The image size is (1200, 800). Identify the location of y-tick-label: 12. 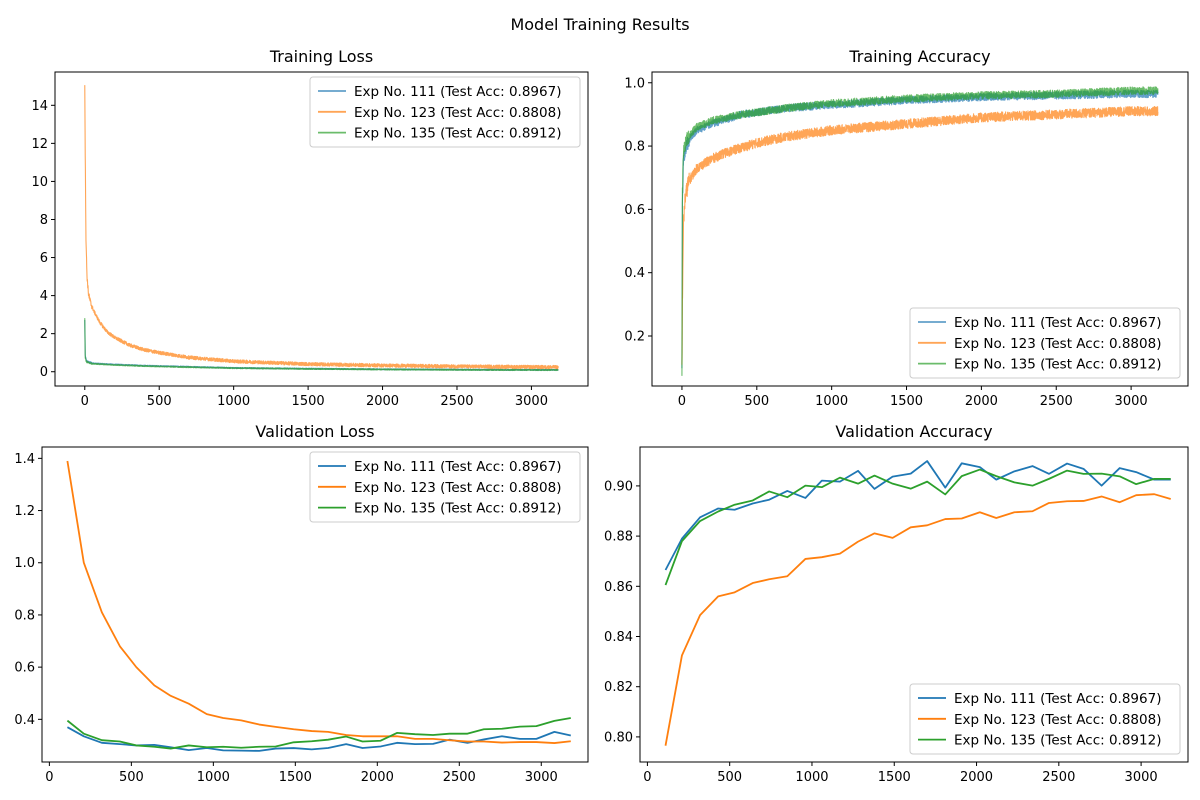
(39, 144).